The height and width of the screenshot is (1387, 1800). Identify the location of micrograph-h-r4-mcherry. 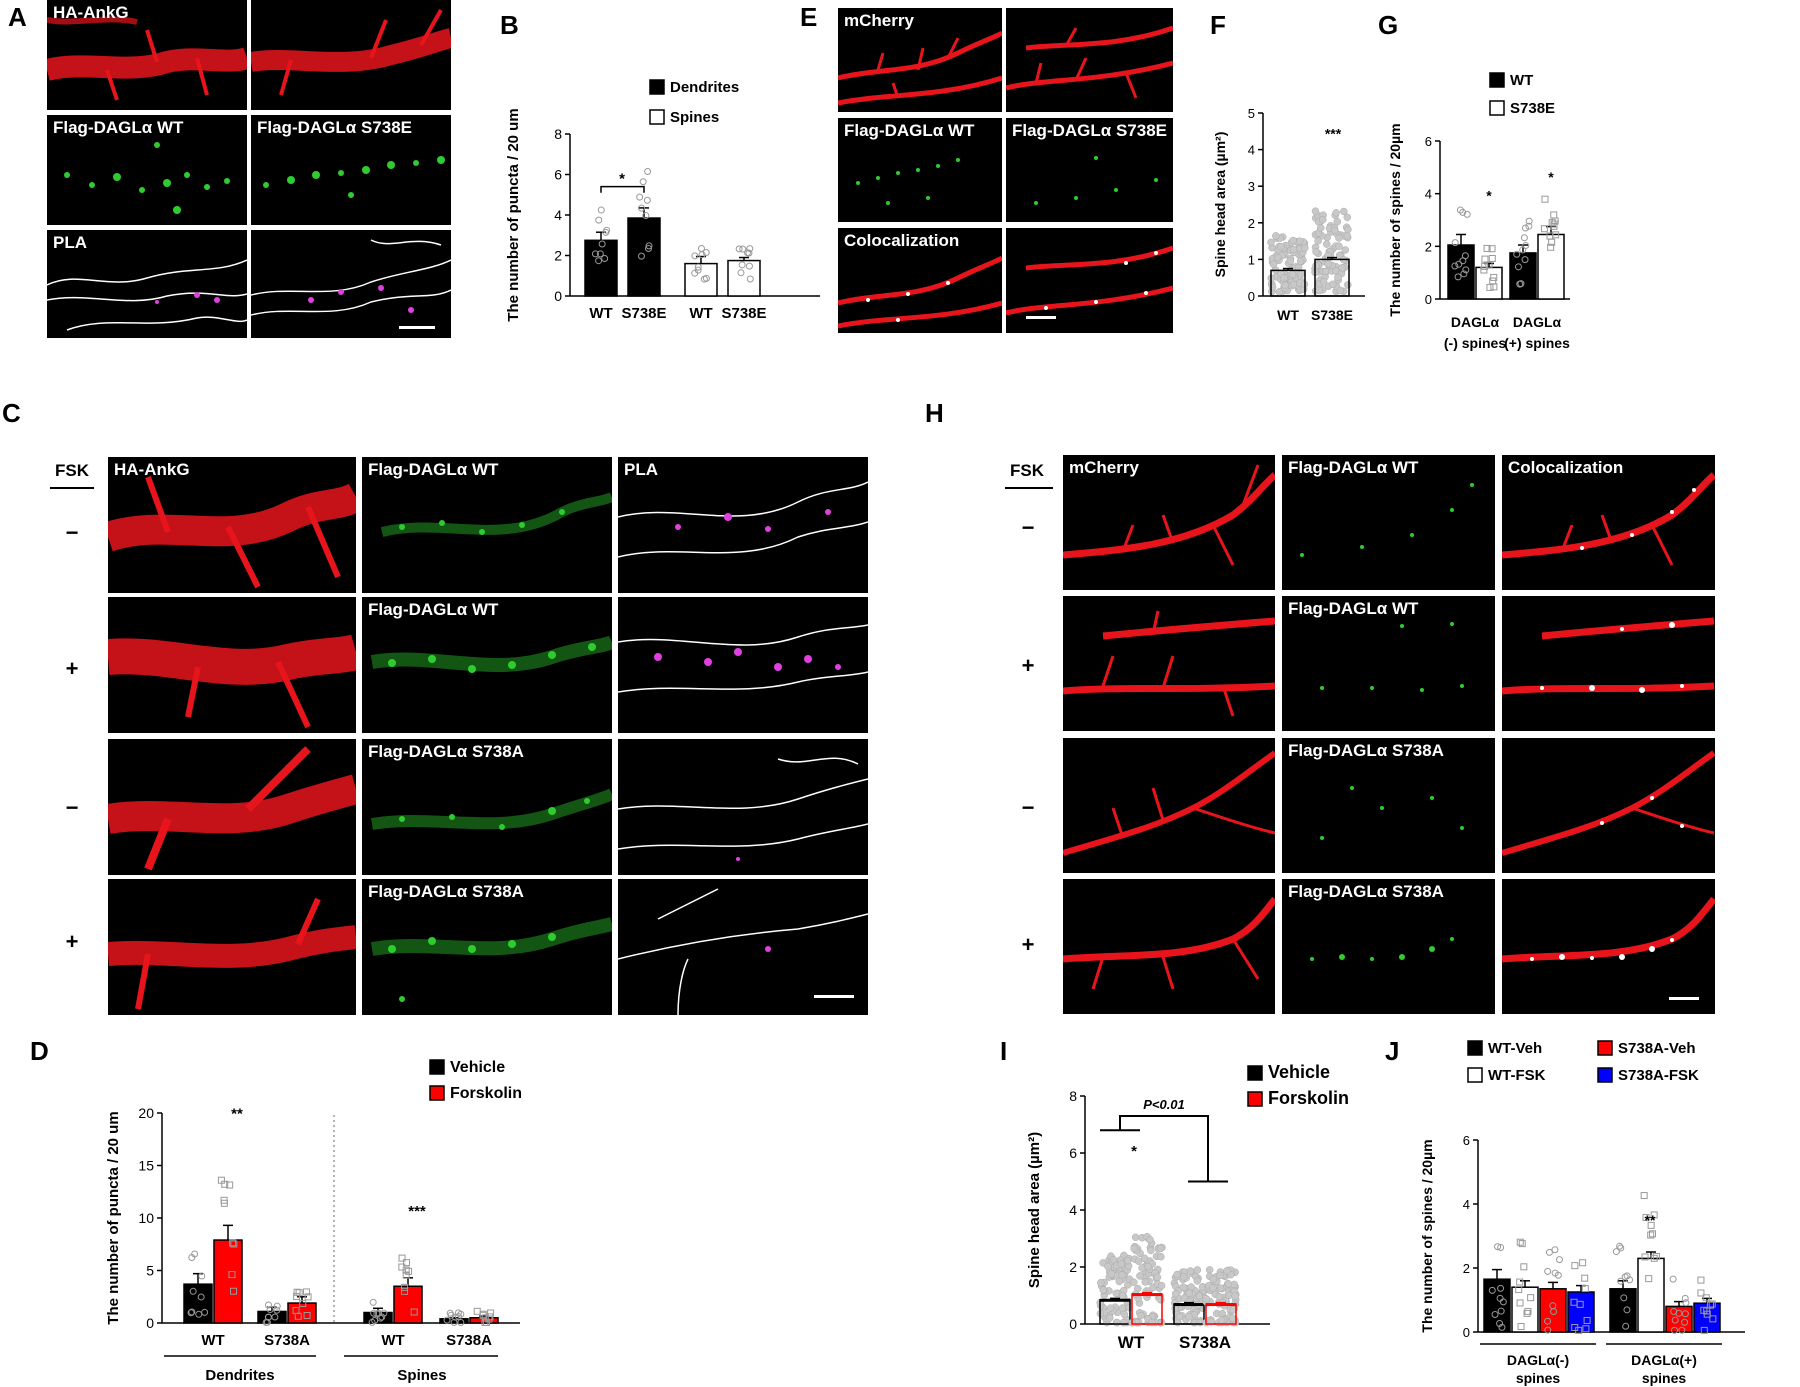
(1169, 946).